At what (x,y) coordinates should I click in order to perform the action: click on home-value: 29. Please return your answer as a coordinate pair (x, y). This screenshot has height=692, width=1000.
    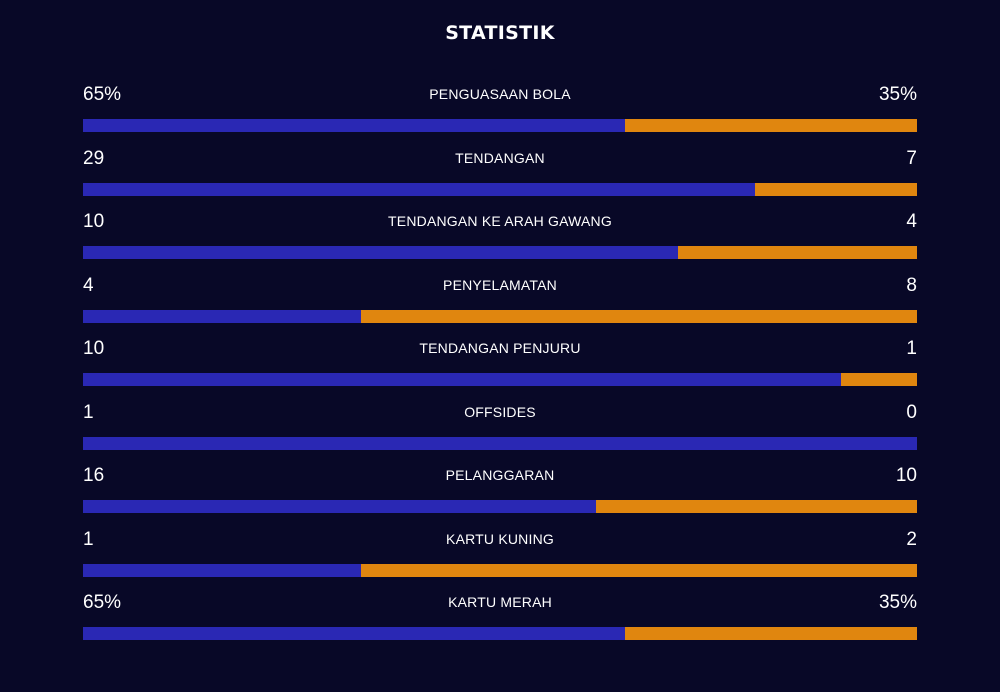
    Looking at the image, I should click on (94, 158).